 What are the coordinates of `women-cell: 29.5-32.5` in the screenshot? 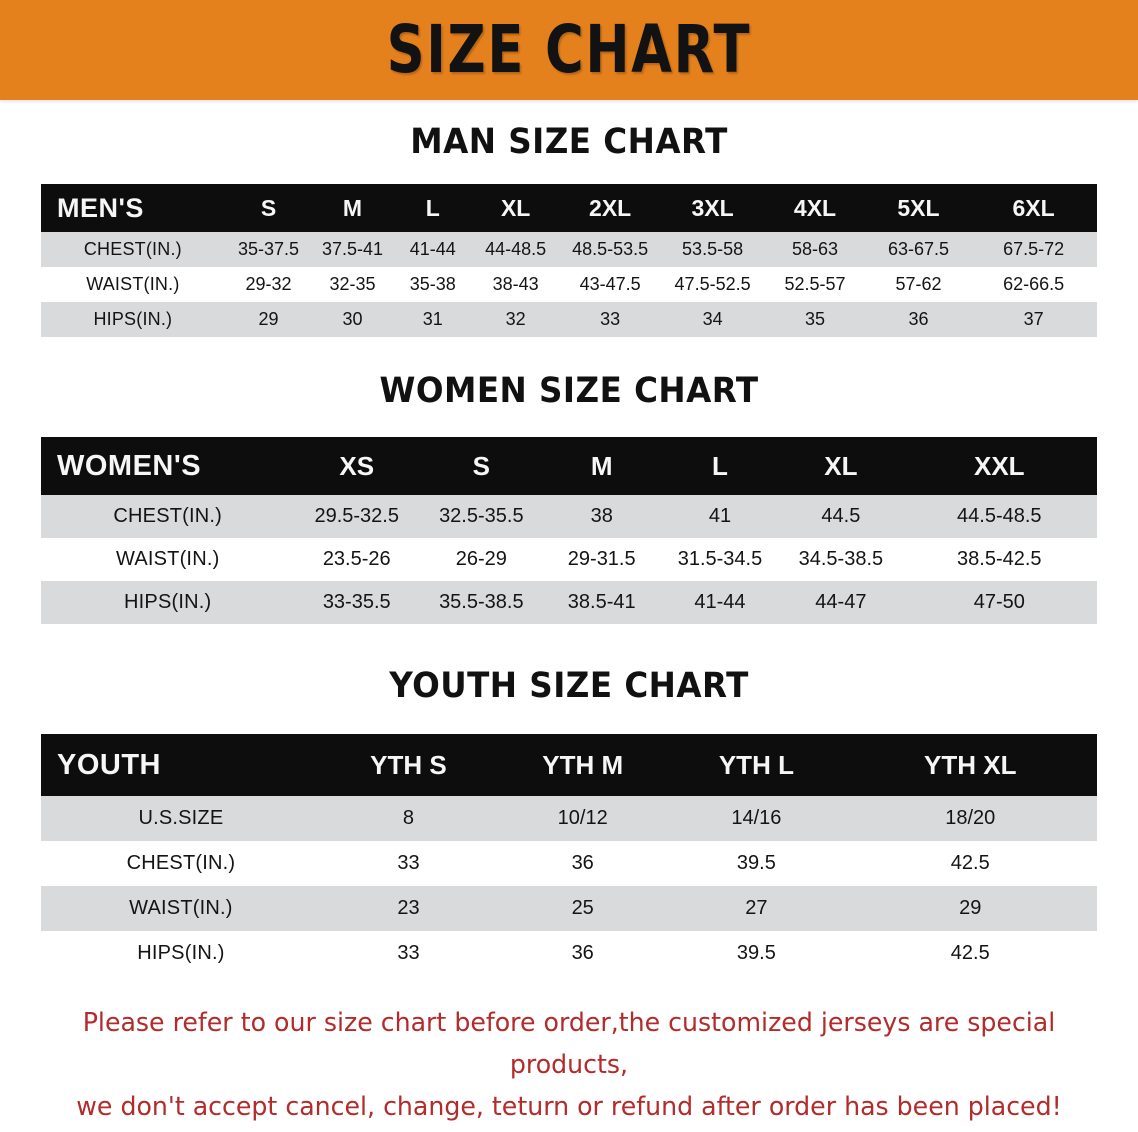 It's located at (356, 516).